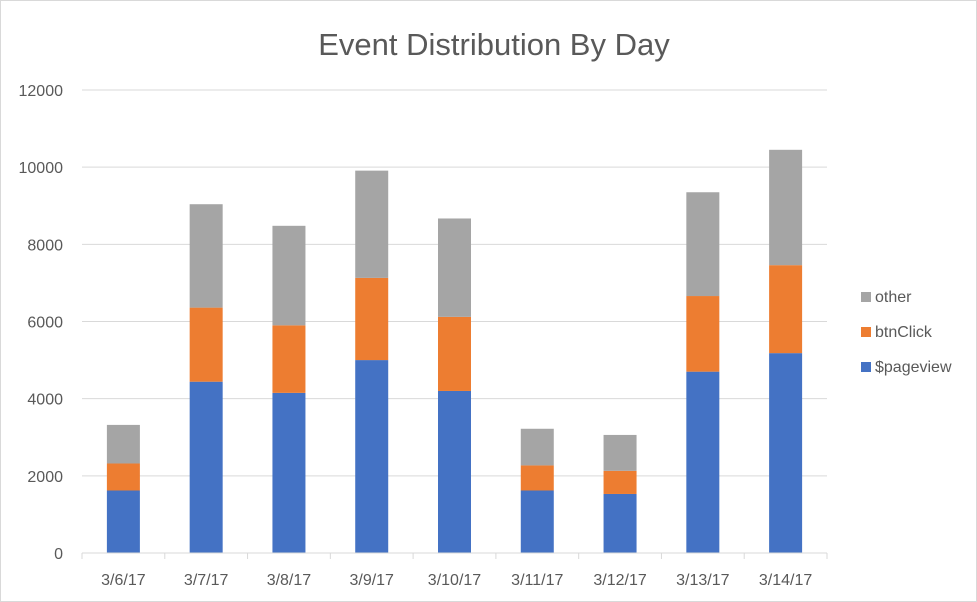 The width and height of the screenshot is (977, 602). I want to click on legend-label: btnClick, so click(904, 332).